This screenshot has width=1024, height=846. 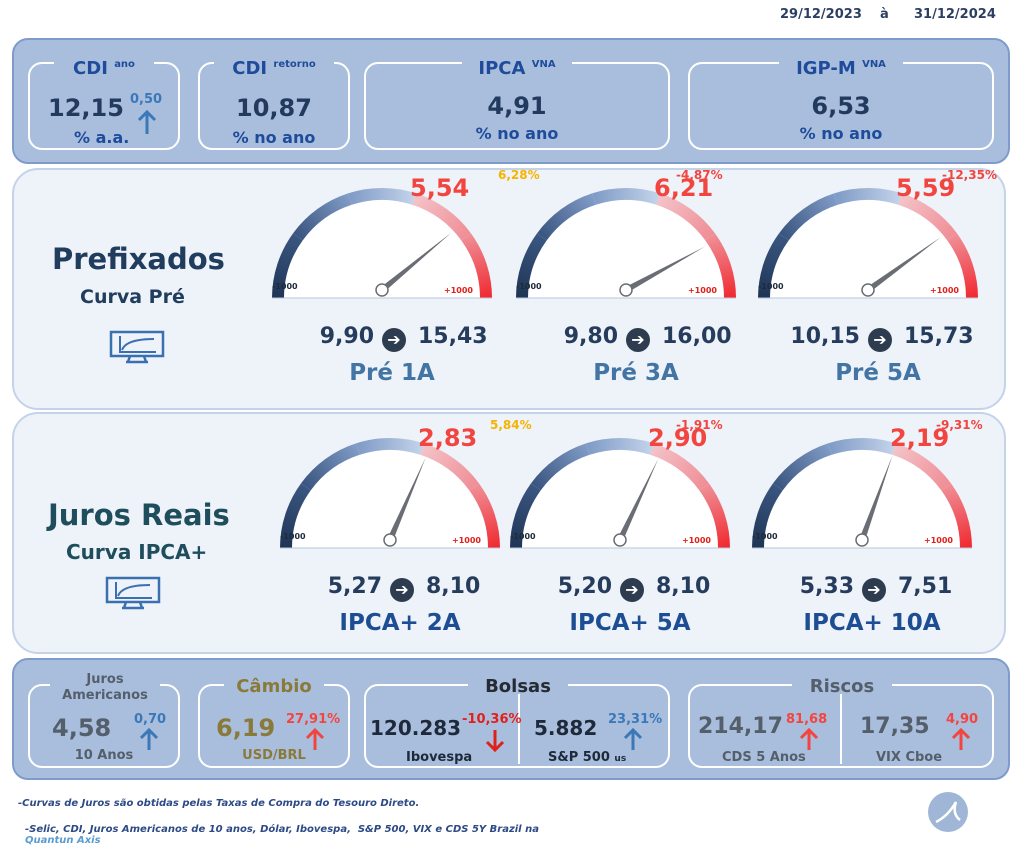 I want to click on range-from: 5,33, so click(x=826, y=586).